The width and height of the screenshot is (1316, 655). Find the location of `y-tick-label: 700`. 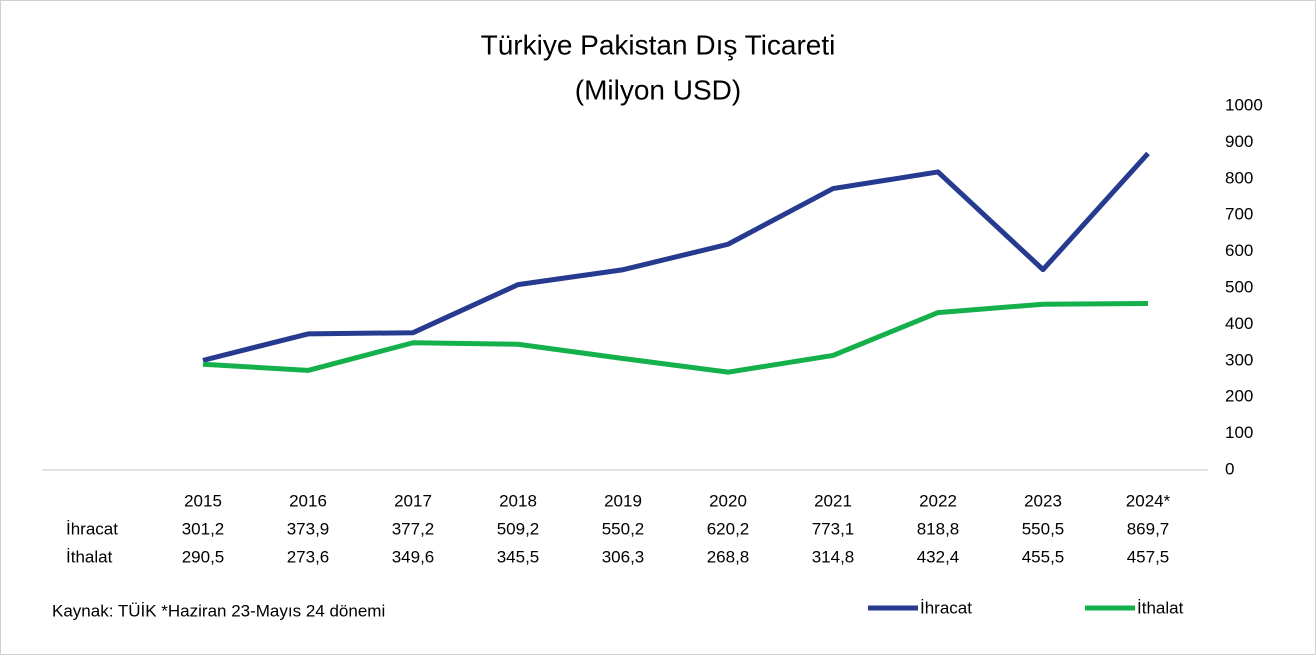

y-tick-label: 700 is located at coordinates (1239, 214).